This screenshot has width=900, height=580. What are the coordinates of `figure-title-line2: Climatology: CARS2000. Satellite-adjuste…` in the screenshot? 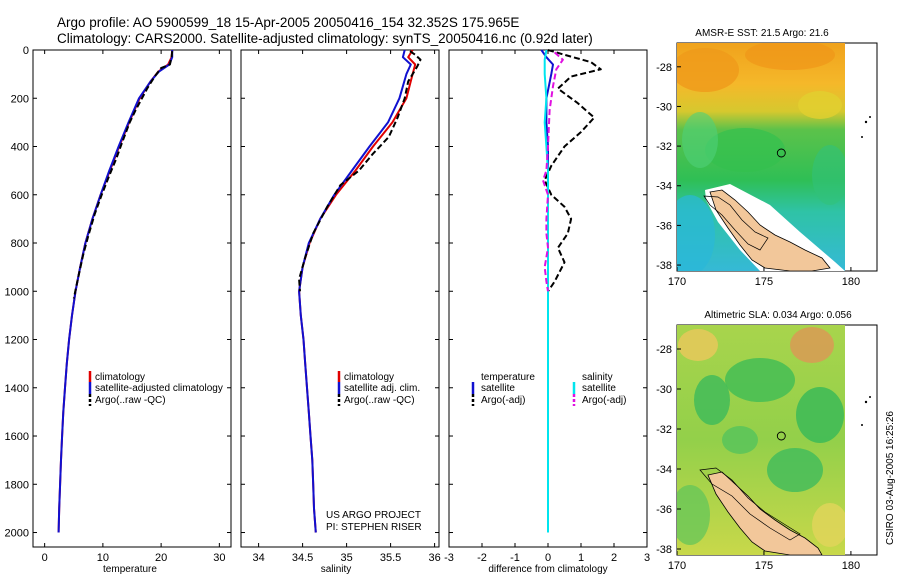 It's located at (325, 38).